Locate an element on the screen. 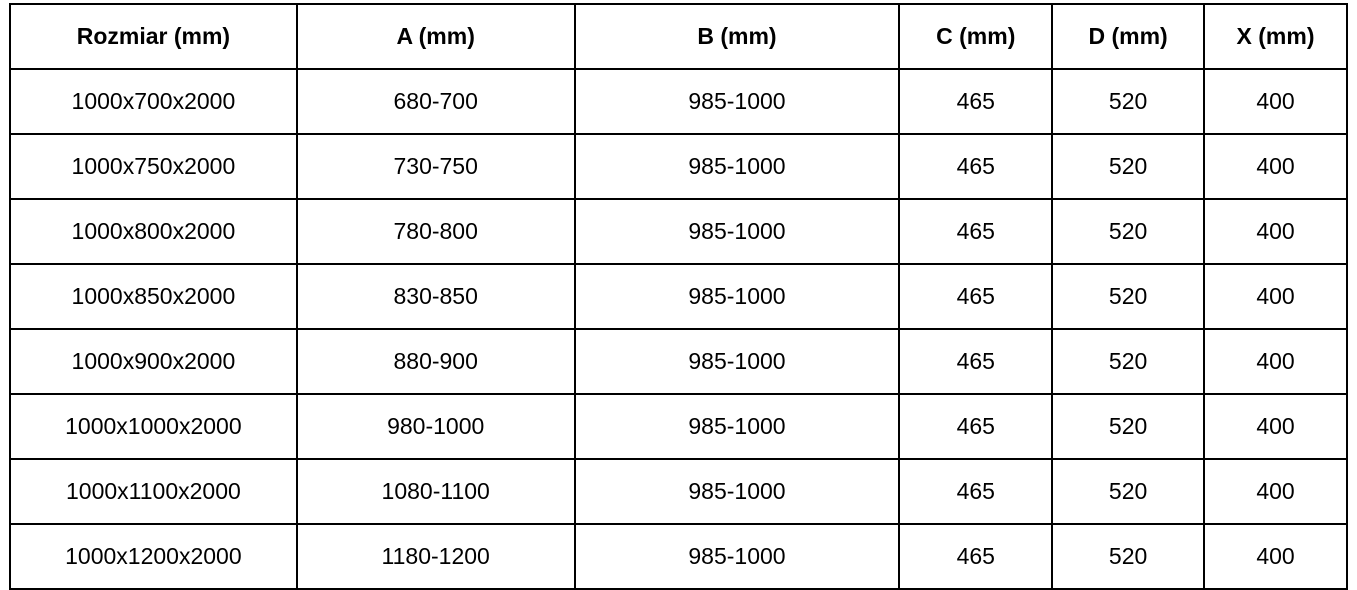  table-row: 1000x750x2000 730-750 985-1000 465 520 400 is located at coordinates (678, 166).